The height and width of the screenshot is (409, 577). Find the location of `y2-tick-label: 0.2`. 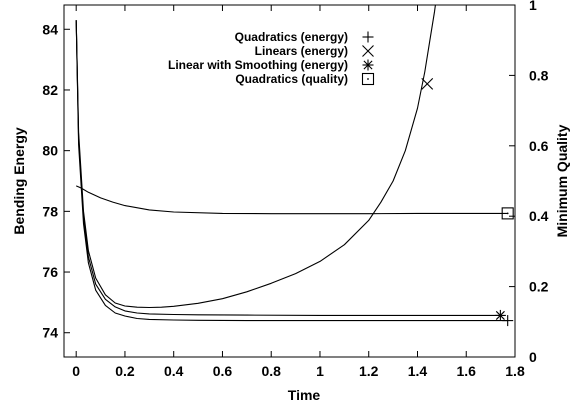

y2-tick-label: 0.2 is located at coordinates (539, 287).